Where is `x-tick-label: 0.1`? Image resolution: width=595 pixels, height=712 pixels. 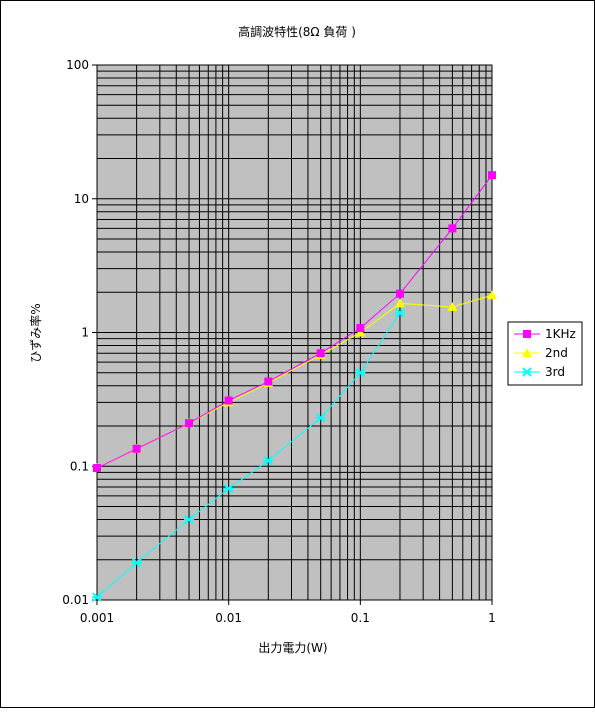
x-tick-label: 0.1 is located at coordinates (360, 618).